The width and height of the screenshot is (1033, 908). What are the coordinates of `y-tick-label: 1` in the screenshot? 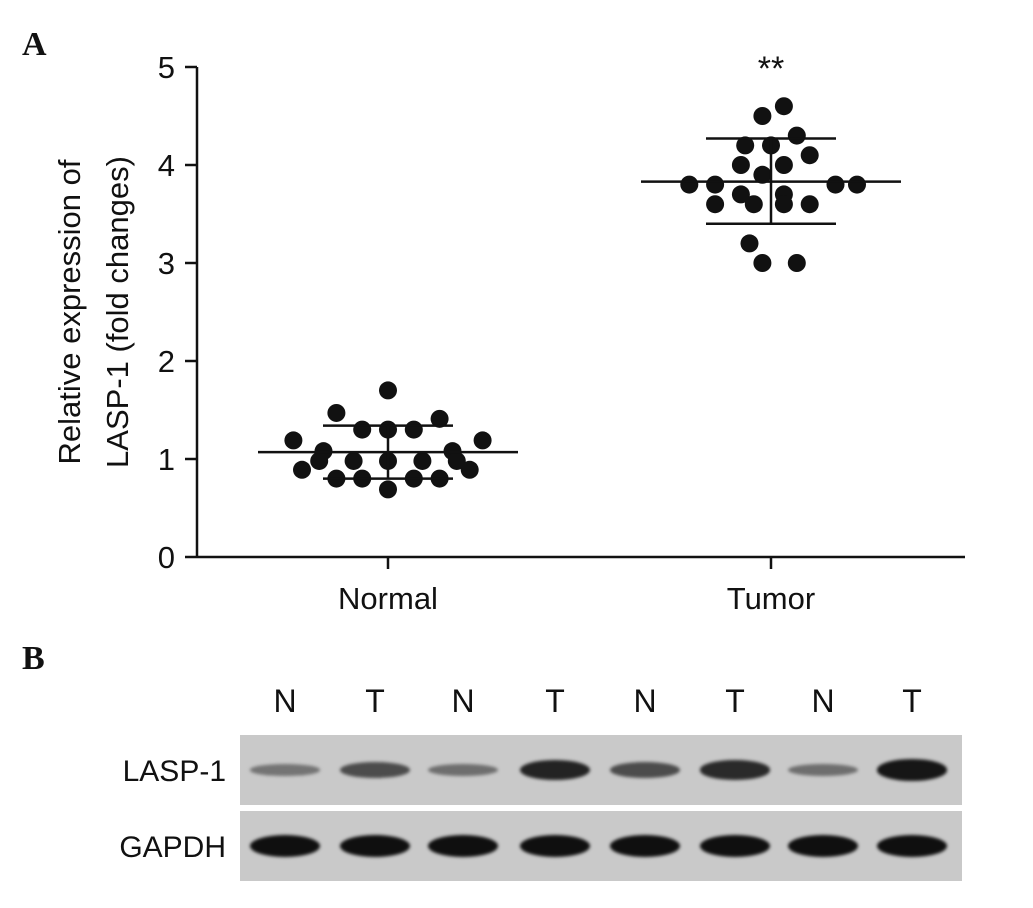 It's located at (166, 459).